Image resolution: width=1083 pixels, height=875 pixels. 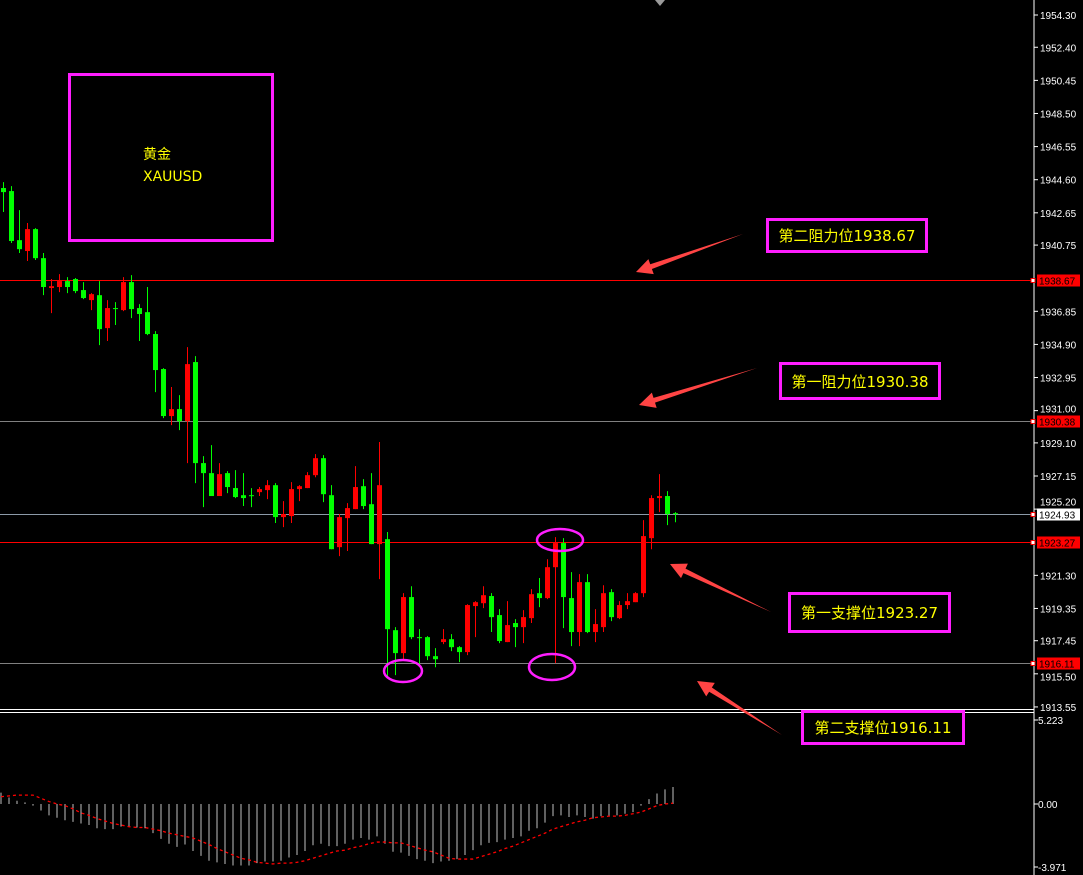 I want to click on highlight-ellipse, so click(x=552, y=667).